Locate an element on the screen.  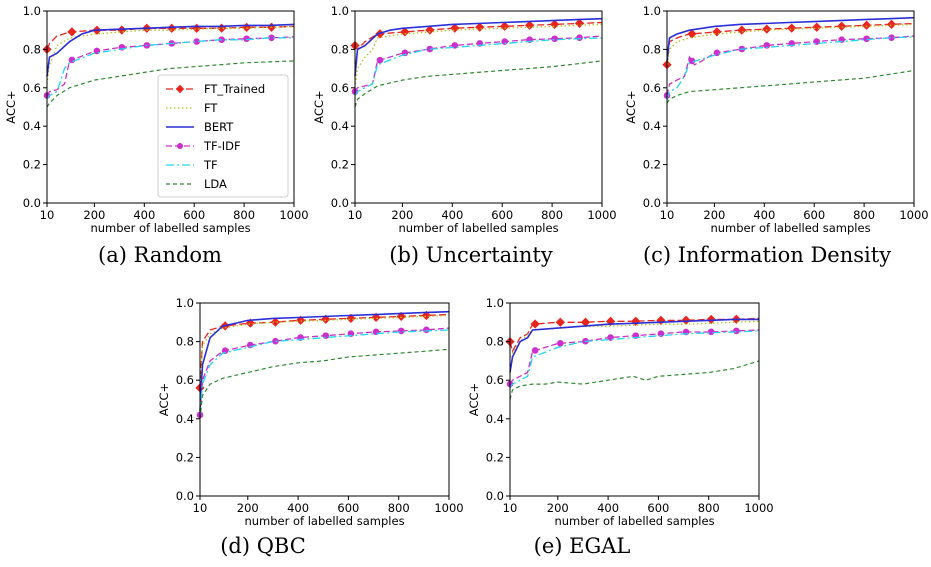
legend-label-tf-idf: TF-IDF is located at coordinates (222, 146).